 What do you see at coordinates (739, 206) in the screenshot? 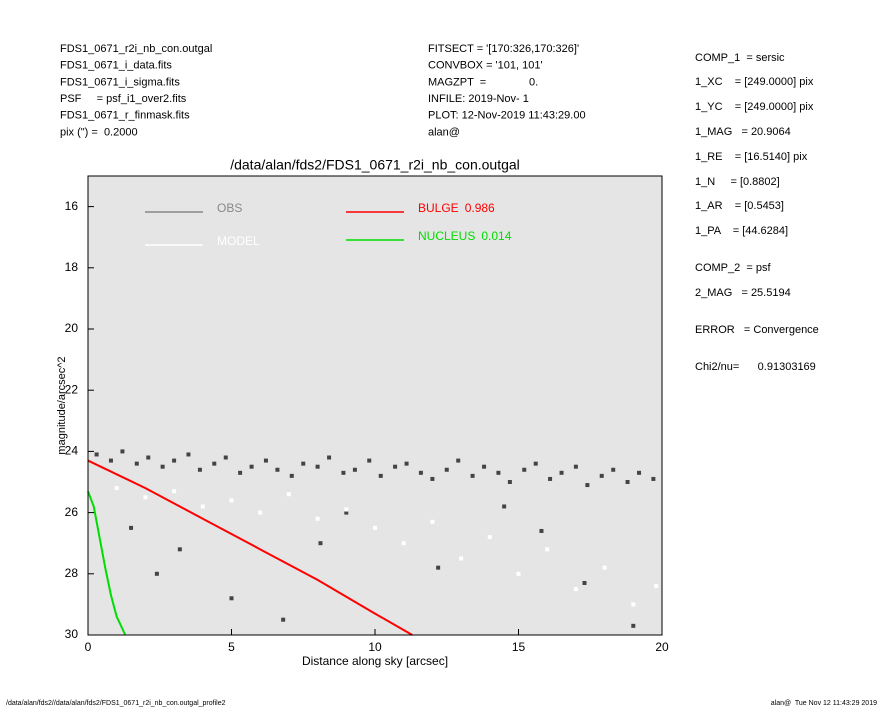
I see `fit-param: 1_AR = [0.5453]` at bounding box center [739, 206].